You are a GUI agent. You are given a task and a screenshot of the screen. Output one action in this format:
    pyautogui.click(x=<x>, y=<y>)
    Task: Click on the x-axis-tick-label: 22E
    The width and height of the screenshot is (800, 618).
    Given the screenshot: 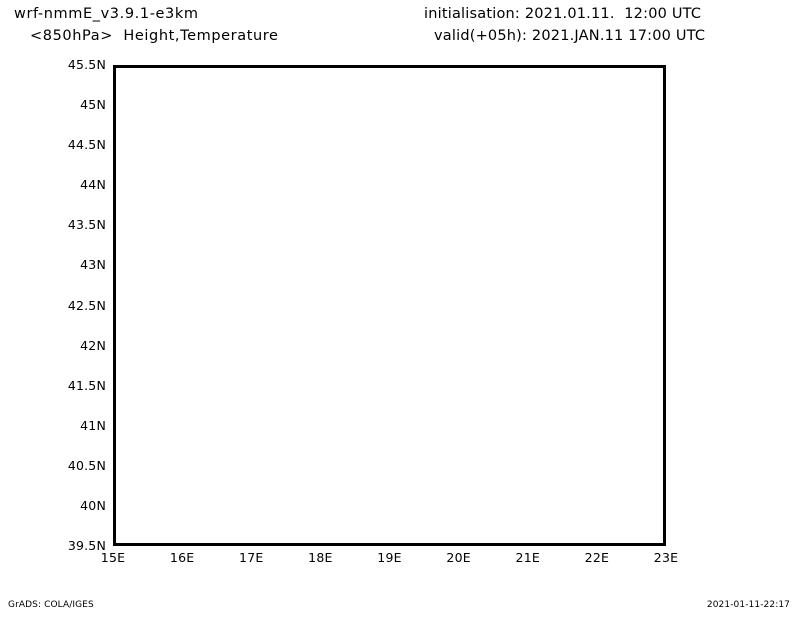 What is the action you would take?
    pyautogui.click(x=597, y=557)
    